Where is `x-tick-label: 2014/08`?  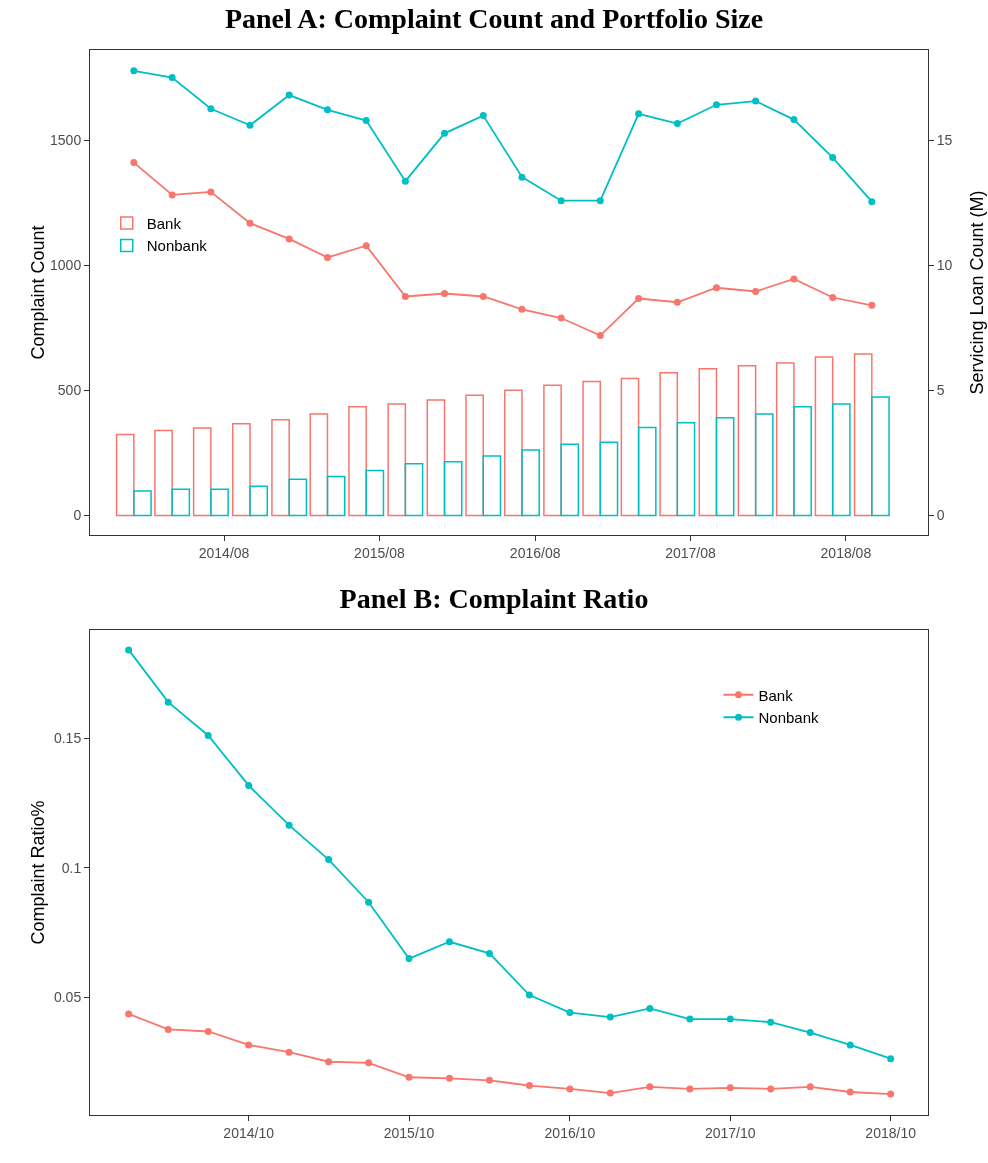 x-tick-label: 2014/08 is located at coordinates (224, 552).